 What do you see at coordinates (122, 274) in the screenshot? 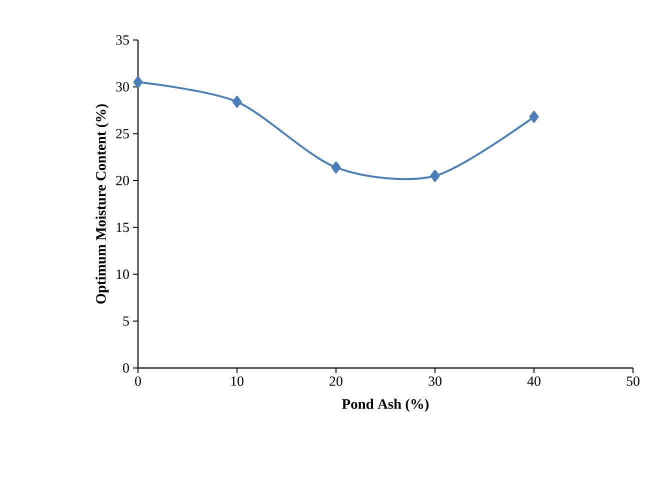
I see `y-tick-label: 10` at bounding box center [122, 274].